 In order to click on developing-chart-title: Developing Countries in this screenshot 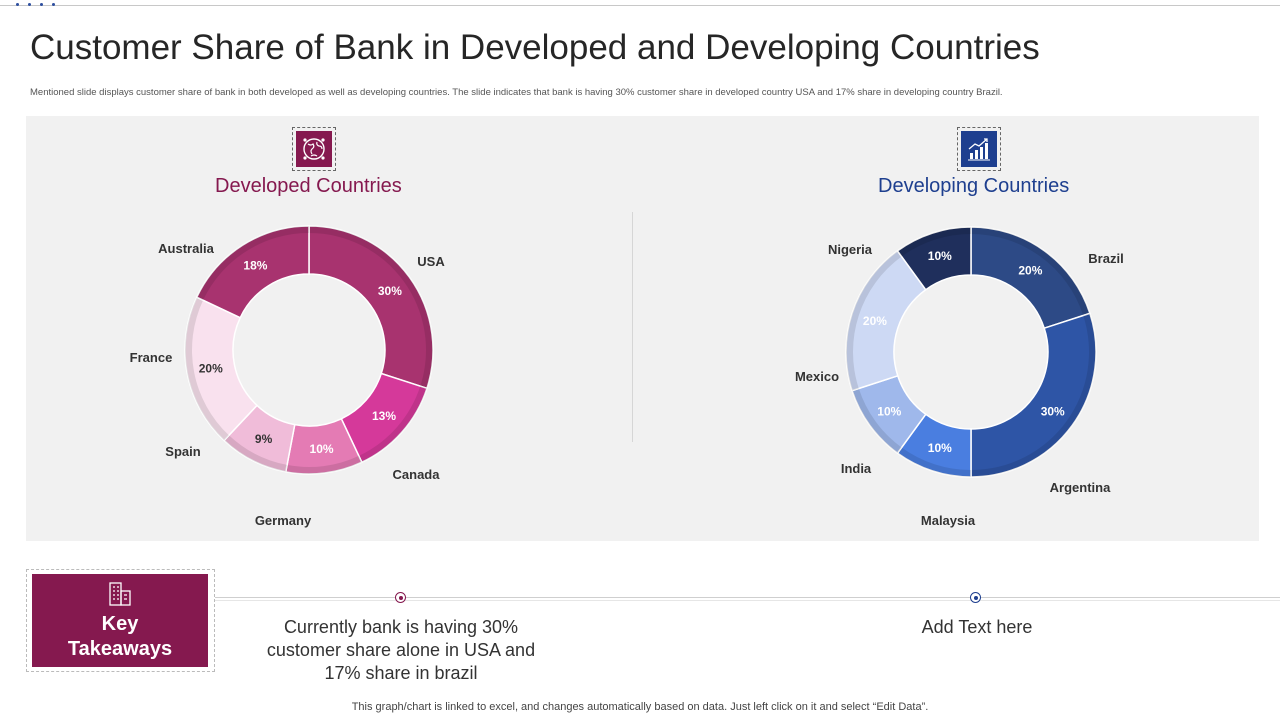, I will do `click(974, 186)`.